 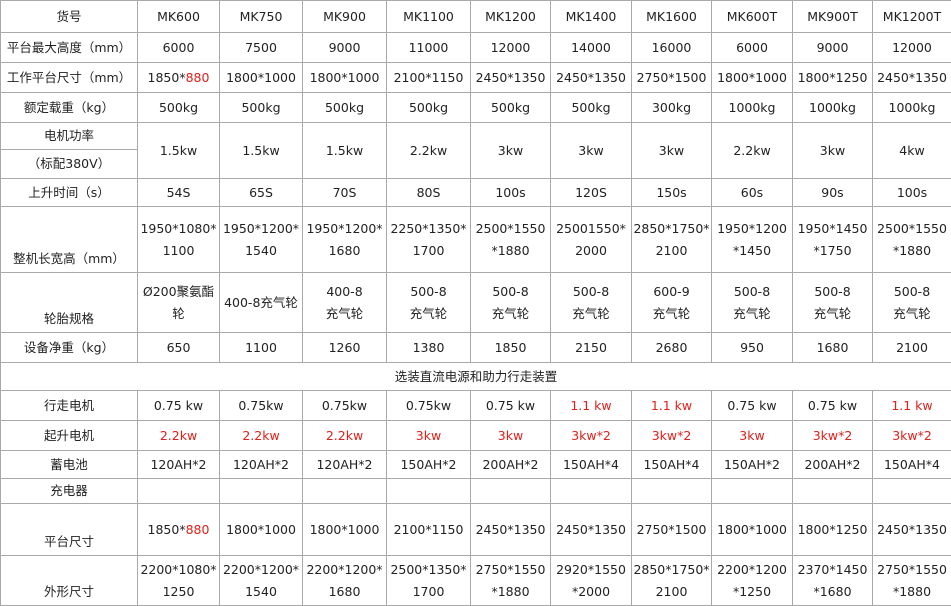 I want to click on value-cell: 1950*1200*1540, so click(x=261, y=240).